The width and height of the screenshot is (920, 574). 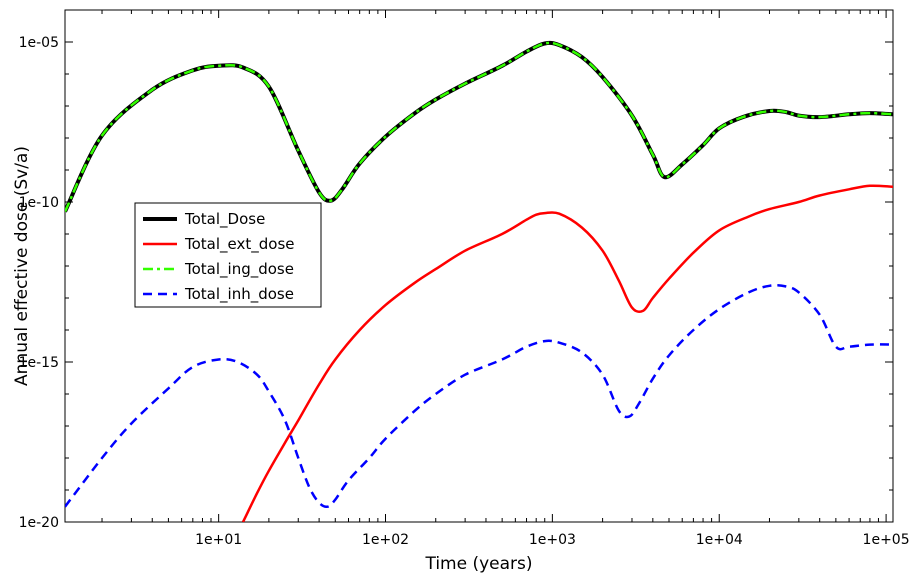 I want to click on y-tick-label: 1e-05, so click(x=39, y=43).